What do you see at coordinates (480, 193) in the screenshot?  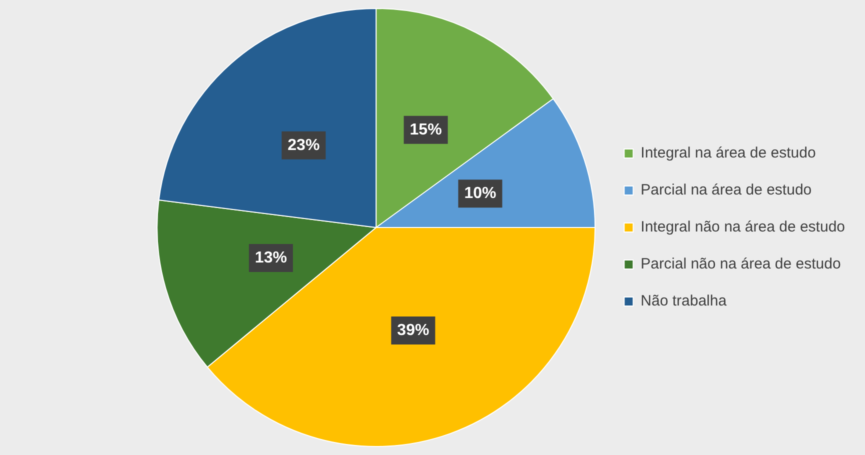 I see `data-label: 10%` at bounding box center [480, 193].